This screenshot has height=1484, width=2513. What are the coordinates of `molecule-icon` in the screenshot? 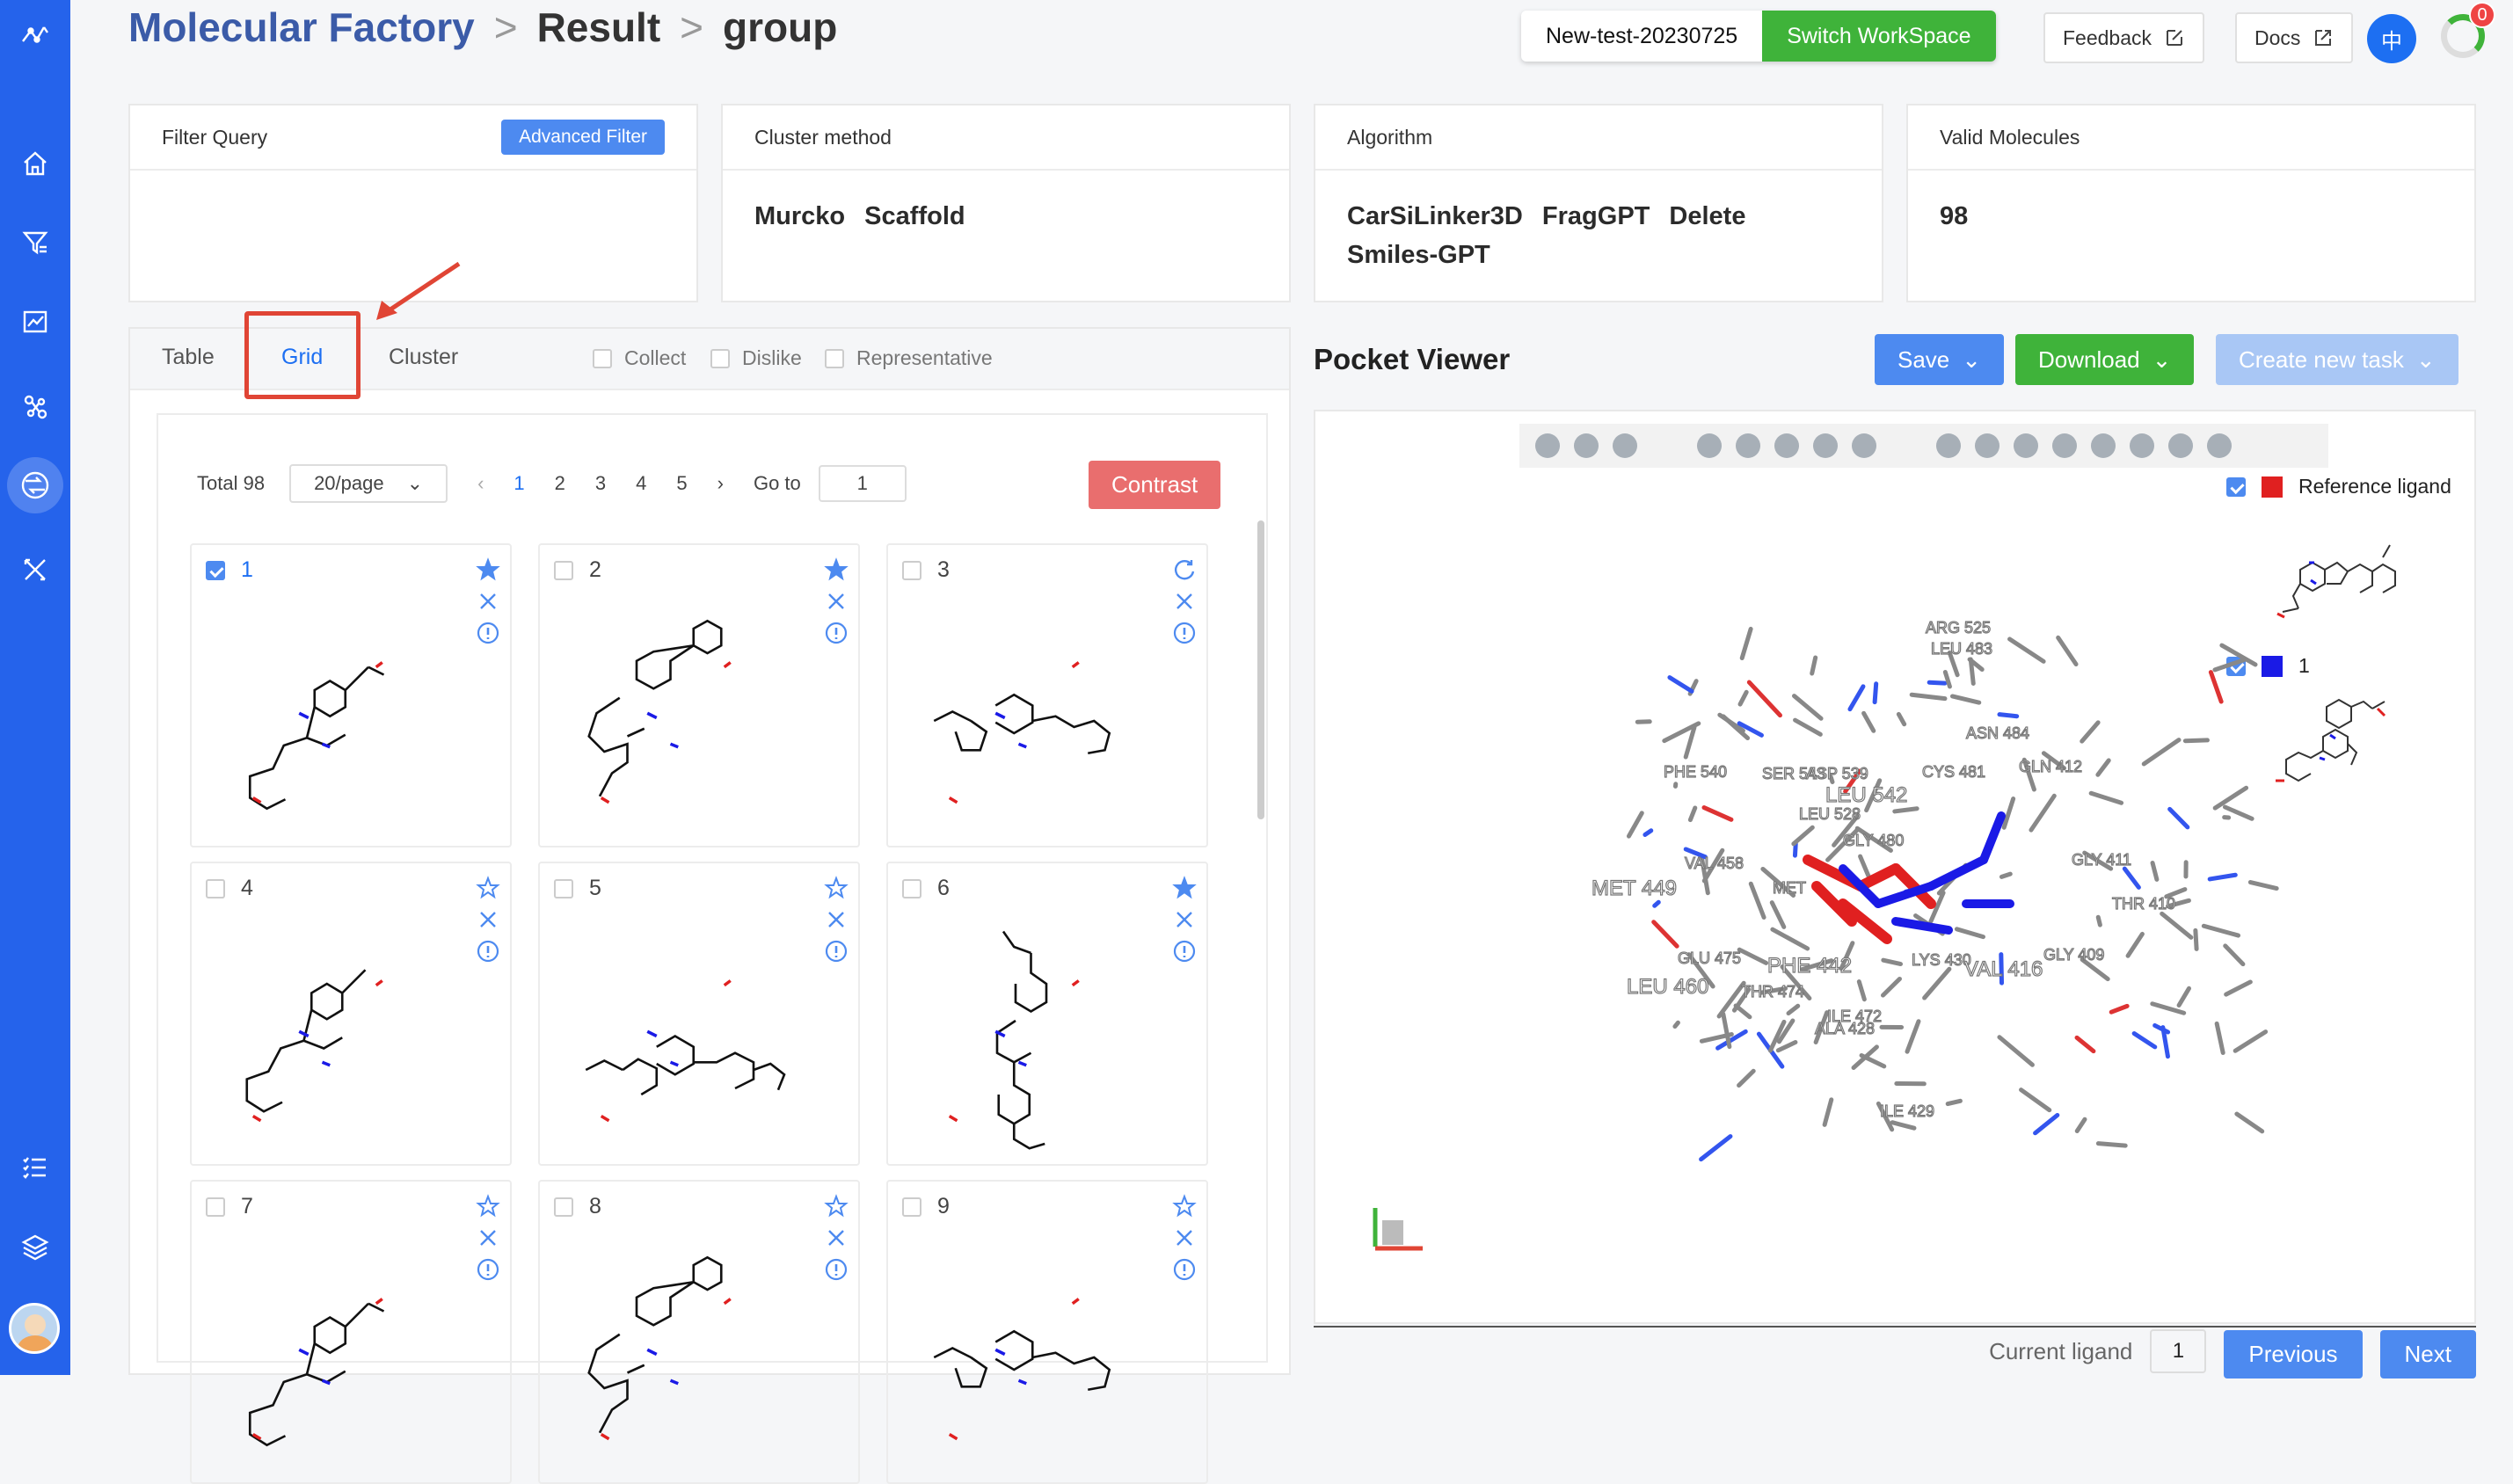 It's located at (35, 407).